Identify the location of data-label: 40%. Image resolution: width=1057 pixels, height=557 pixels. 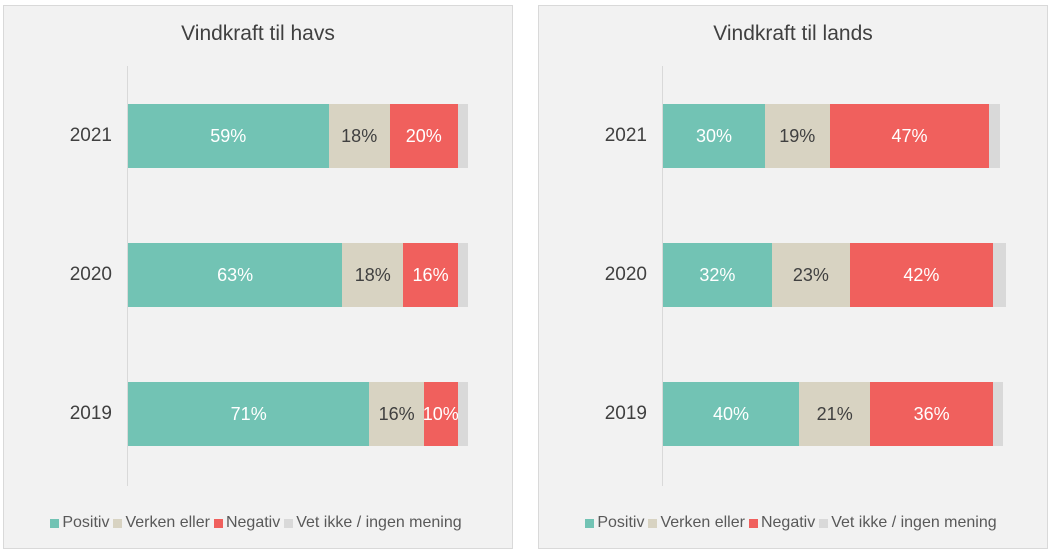
(731, 413).